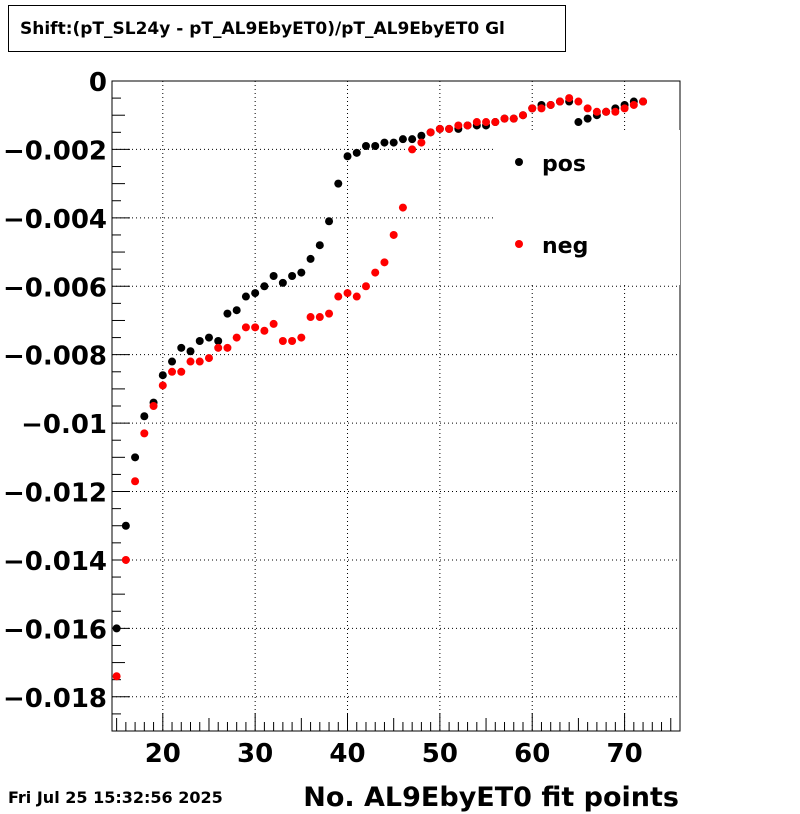 Image resolution: width=800 pixels, height=814 pixels. Describe the element at coordinates (347, 754) in the screenshot. I see `x-tick-label: 40` at that location.